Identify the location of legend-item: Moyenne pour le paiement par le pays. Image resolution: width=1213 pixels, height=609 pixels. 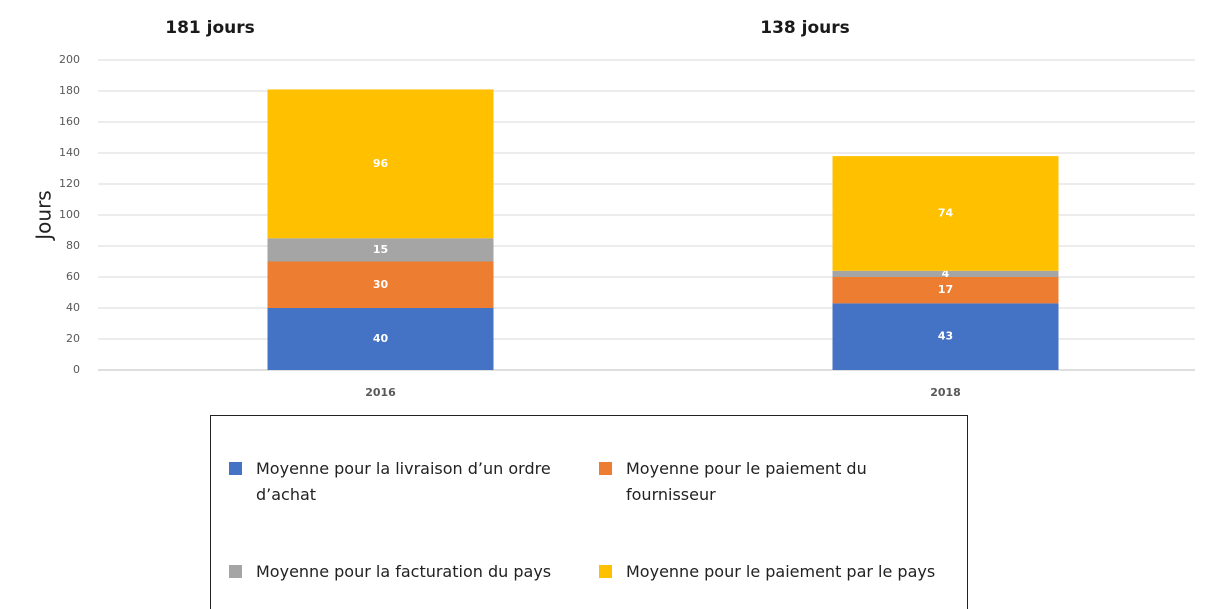
(784, 584).